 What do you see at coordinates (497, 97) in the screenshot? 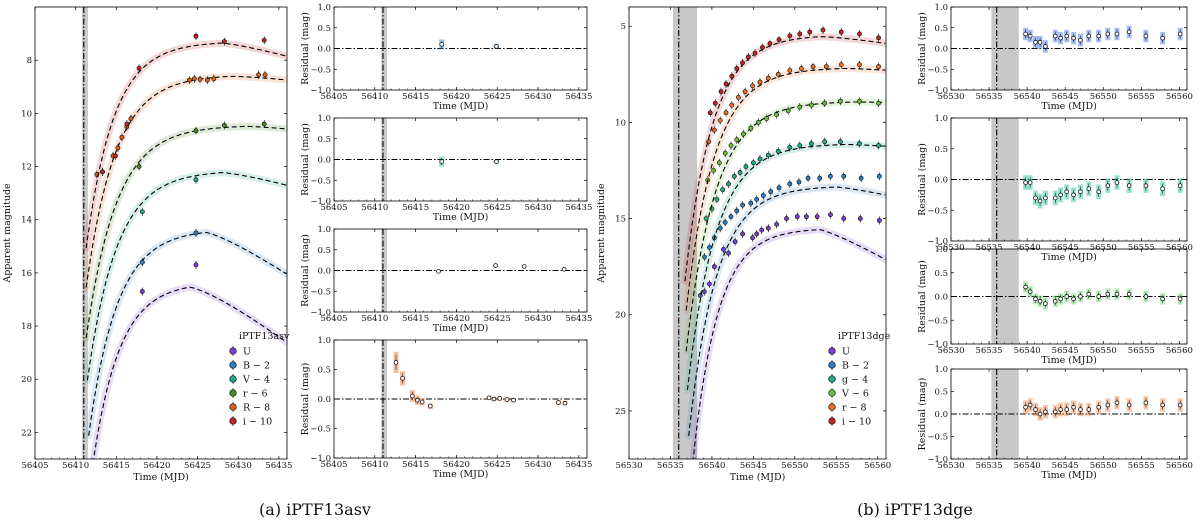
I see `x-tick-label: 56425` at bounding box center [497, 97].